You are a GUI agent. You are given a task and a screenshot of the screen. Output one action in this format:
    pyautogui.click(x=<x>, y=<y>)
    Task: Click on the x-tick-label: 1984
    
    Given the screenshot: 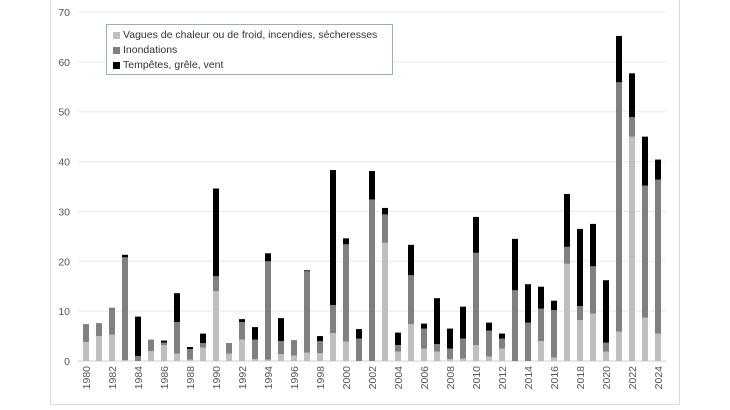 What is the action you would take?
    pyautogui.click(x=139, y=378)
    